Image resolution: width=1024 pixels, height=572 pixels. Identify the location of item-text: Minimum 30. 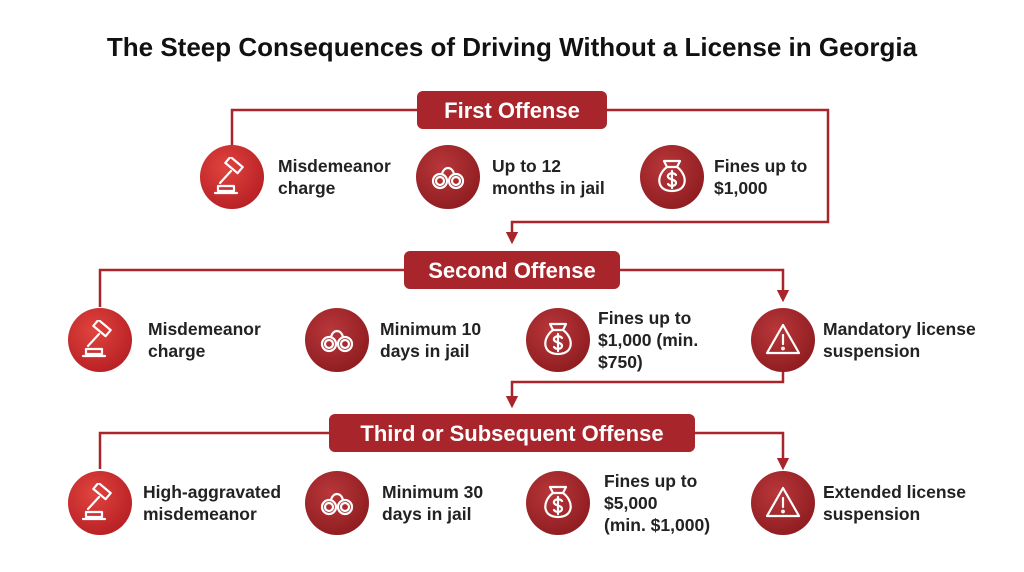
(432, 492).